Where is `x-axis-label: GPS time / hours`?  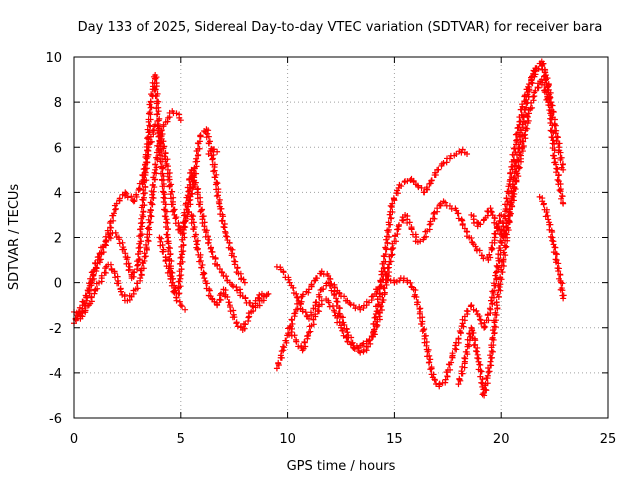 x-axis-label: GPS time / hours is located at coordinates (341, 466).